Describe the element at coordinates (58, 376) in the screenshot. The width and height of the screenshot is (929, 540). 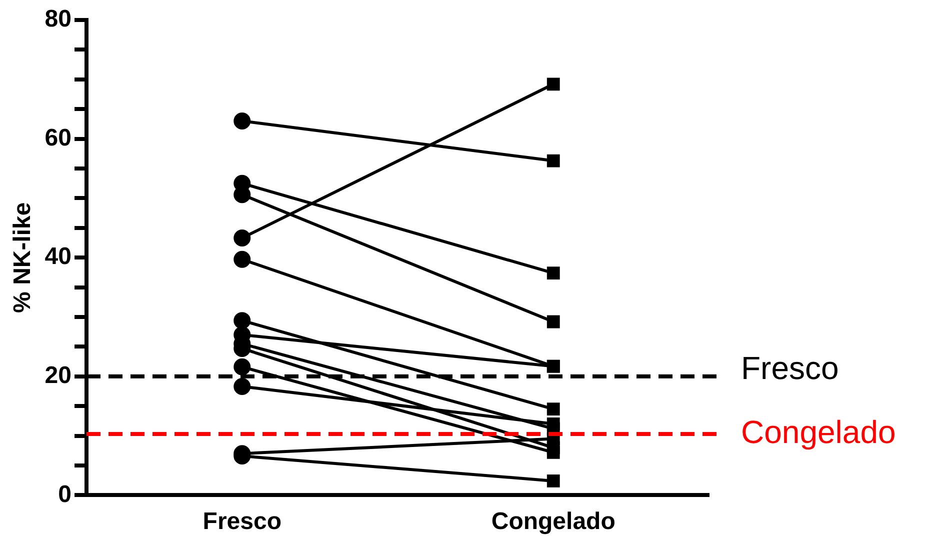
I see `y-tick-label: 20` at that location.